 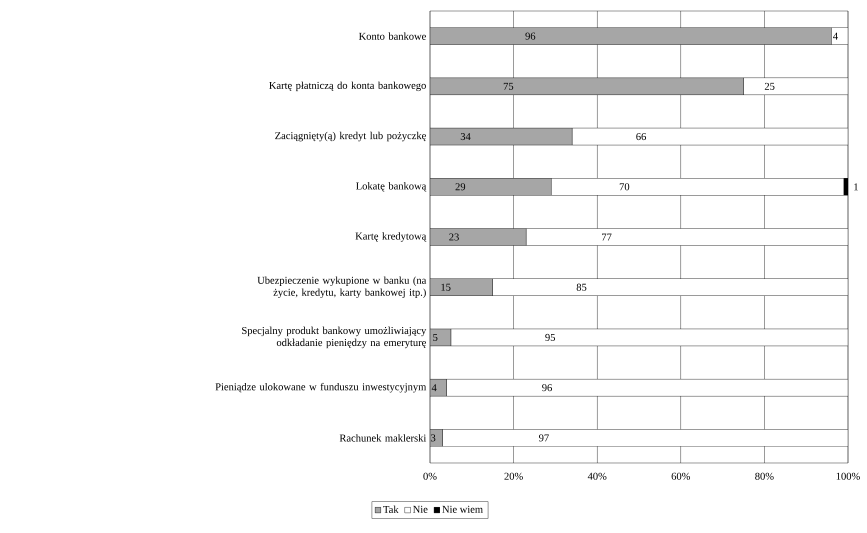 I want to click on data-label: 3, so click(x=433, y=438).